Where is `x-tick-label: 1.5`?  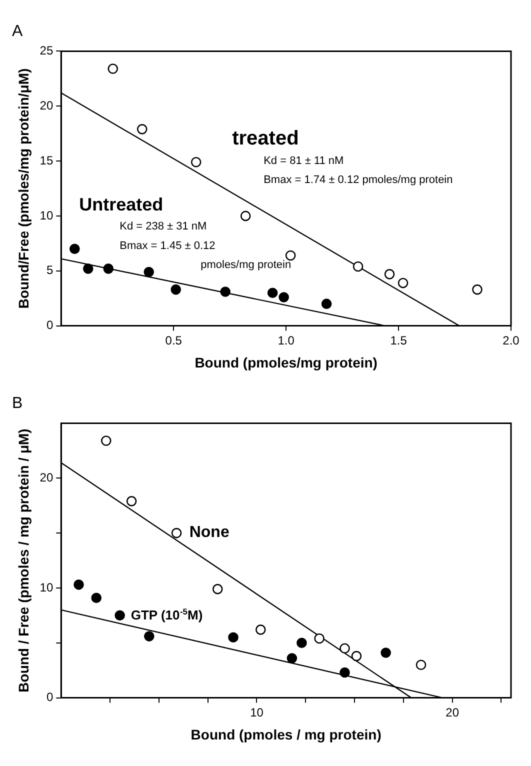 x-tick-label: 1.5 is located at coordinates (399, 340).